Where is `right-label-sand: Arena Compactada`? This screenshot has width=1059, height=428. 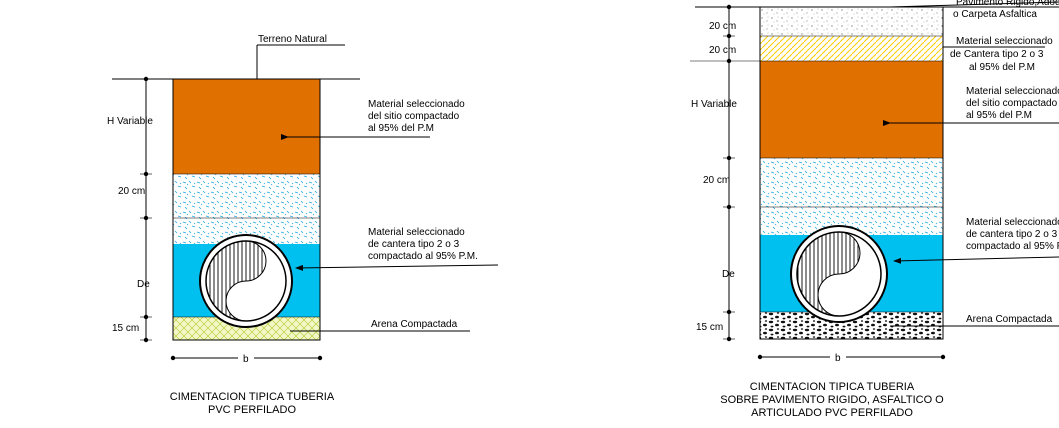 right-label-sand: Arena Compactada is located at coordinates (1009, 319).